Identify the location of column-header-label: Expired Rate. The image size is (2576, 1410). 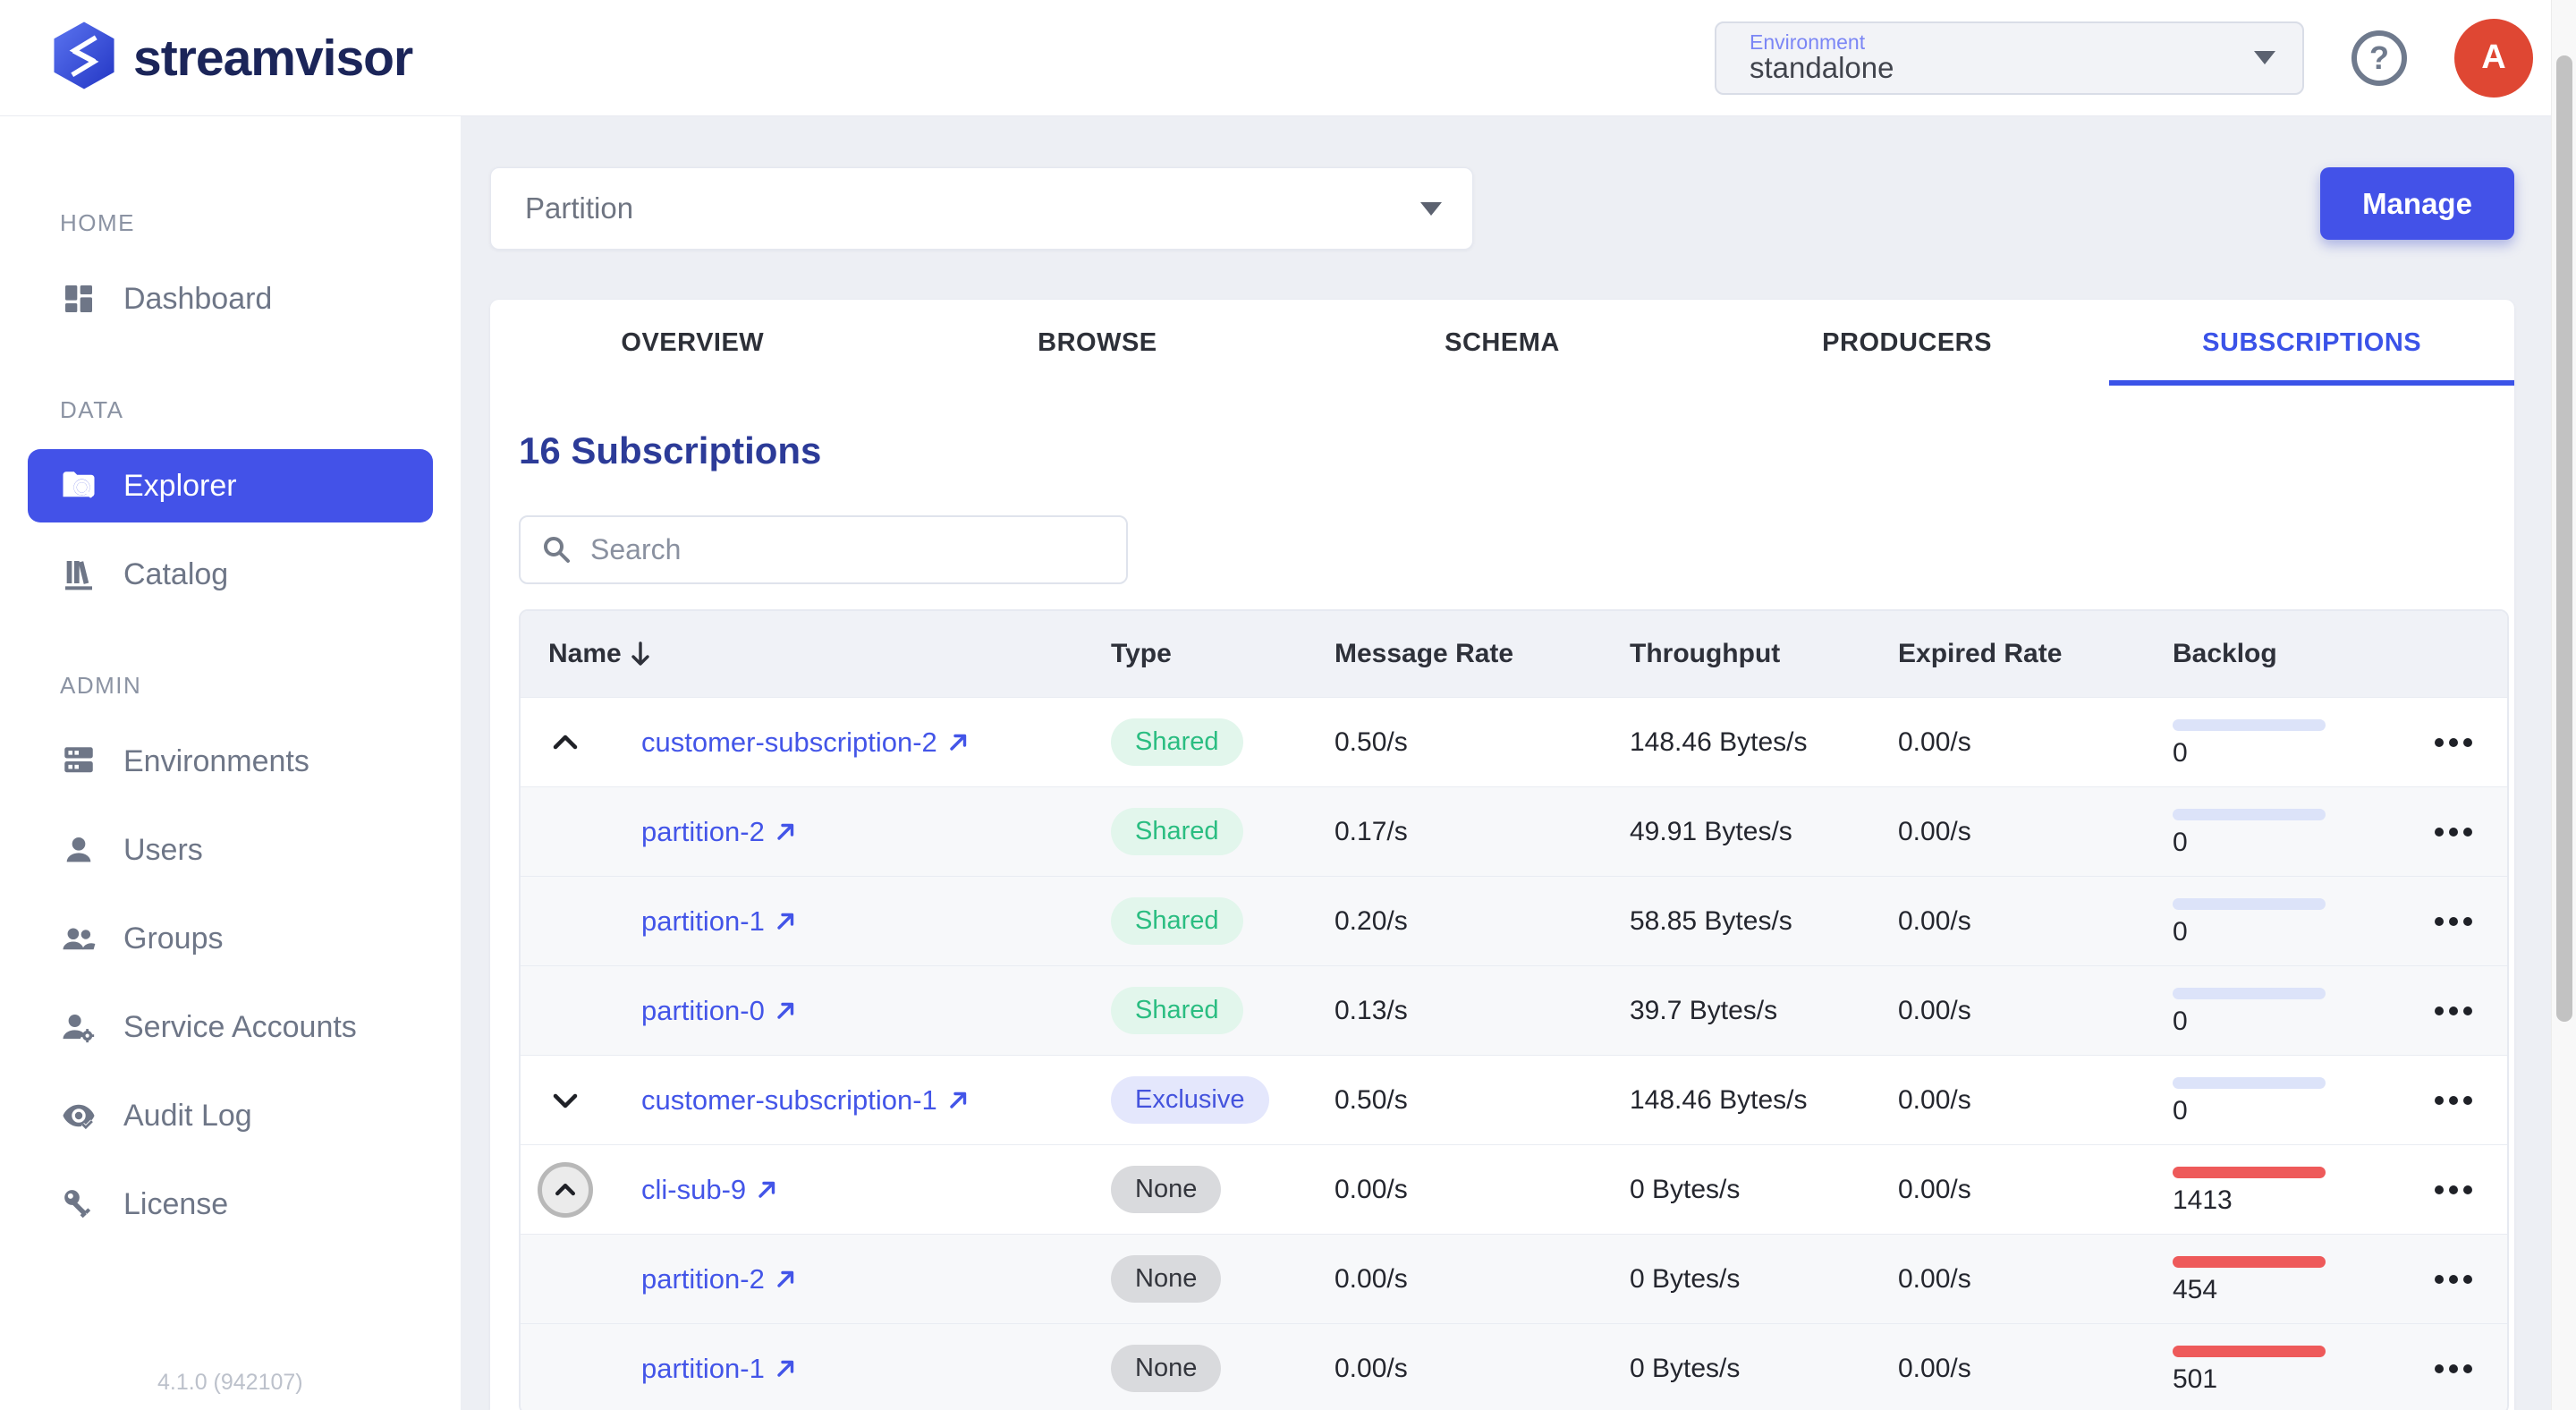
(1980, 653).